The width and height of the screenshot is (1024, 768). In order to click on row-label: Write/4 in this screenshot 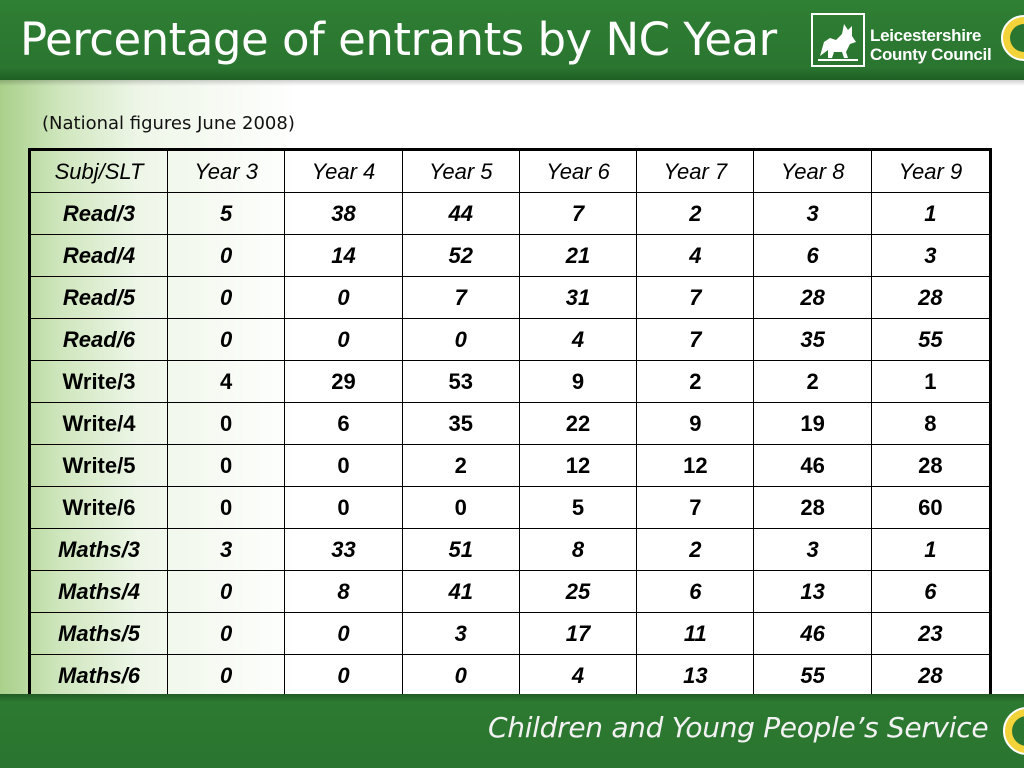, I will do `click(98, 423)`.